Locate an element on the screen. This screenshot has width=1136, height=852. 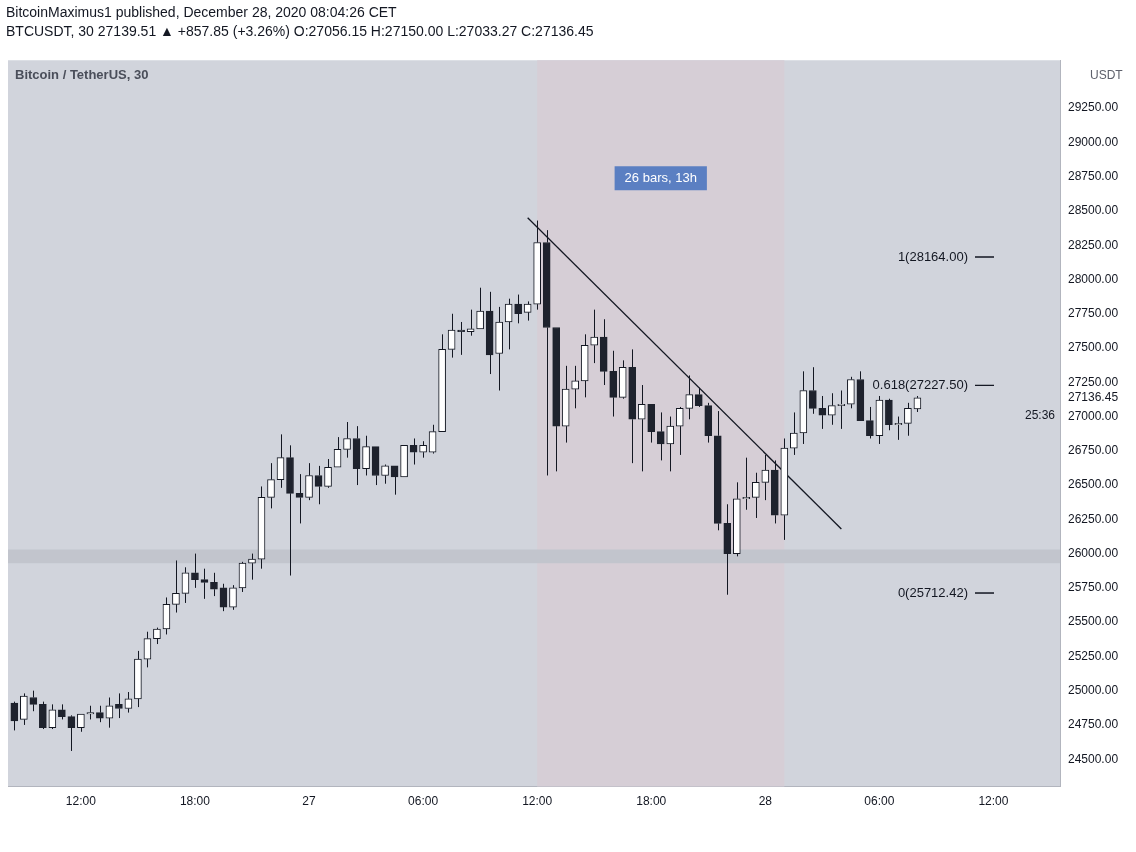
y-tick-label: 25500.00 is located at coordinates (1093, 621).